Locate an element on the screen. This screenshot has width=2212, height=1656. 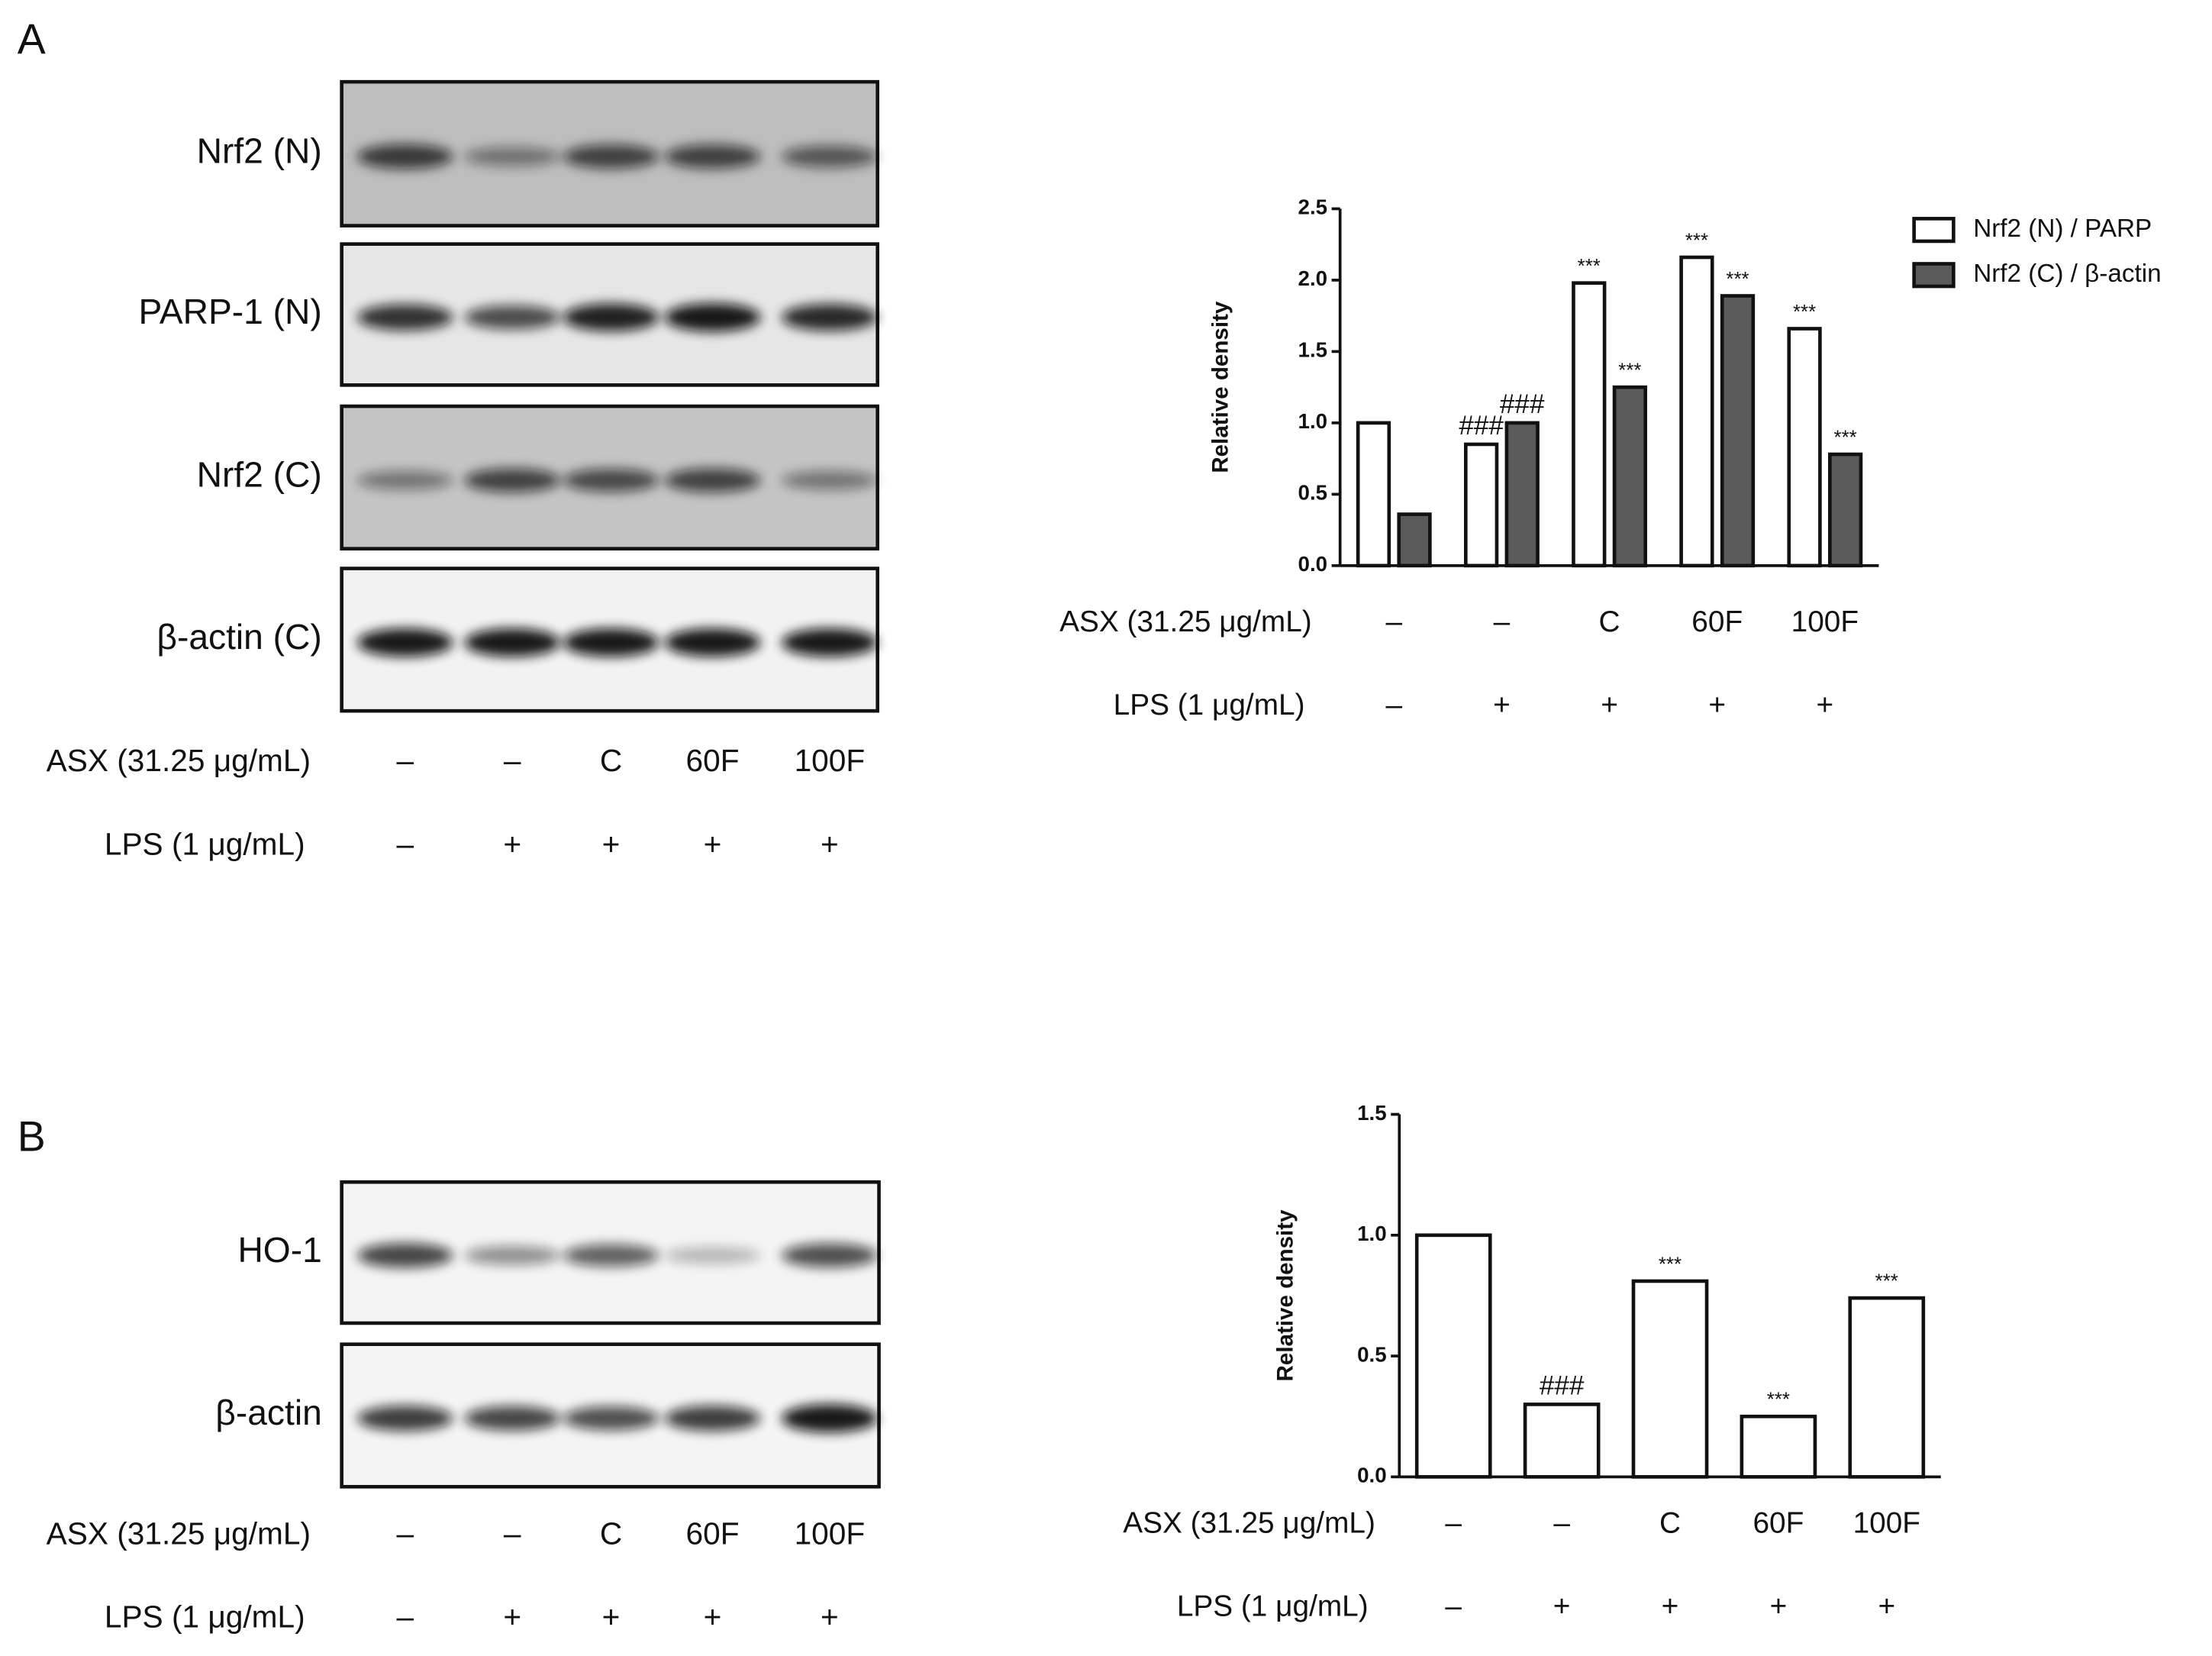
treatment-title: ASX (31.25 μg/mL) is located at coordinates (179, 1533).